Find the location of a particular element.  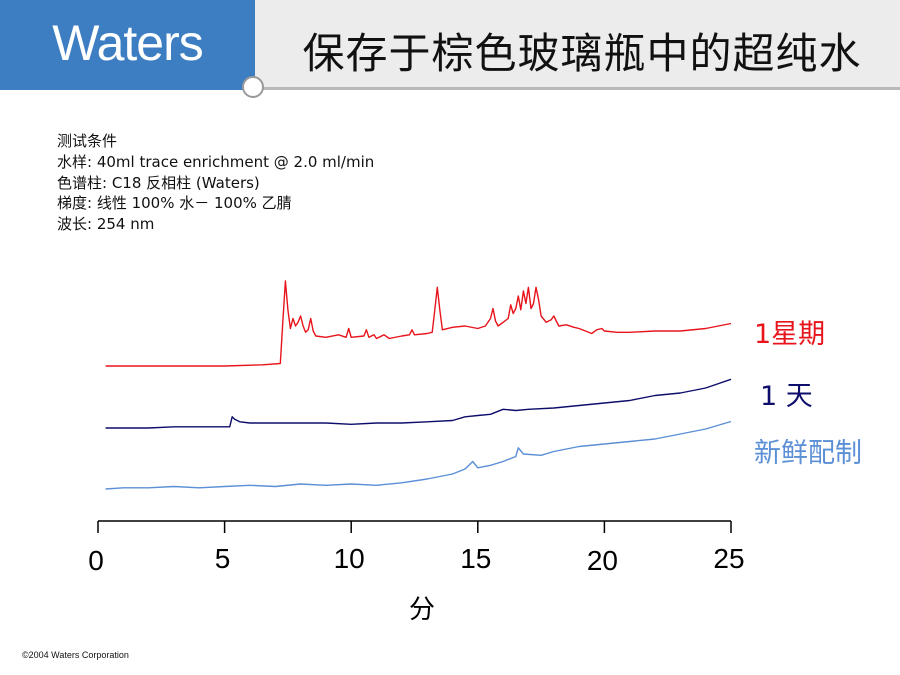

trace-1-day is located at coordinates (418, 403).